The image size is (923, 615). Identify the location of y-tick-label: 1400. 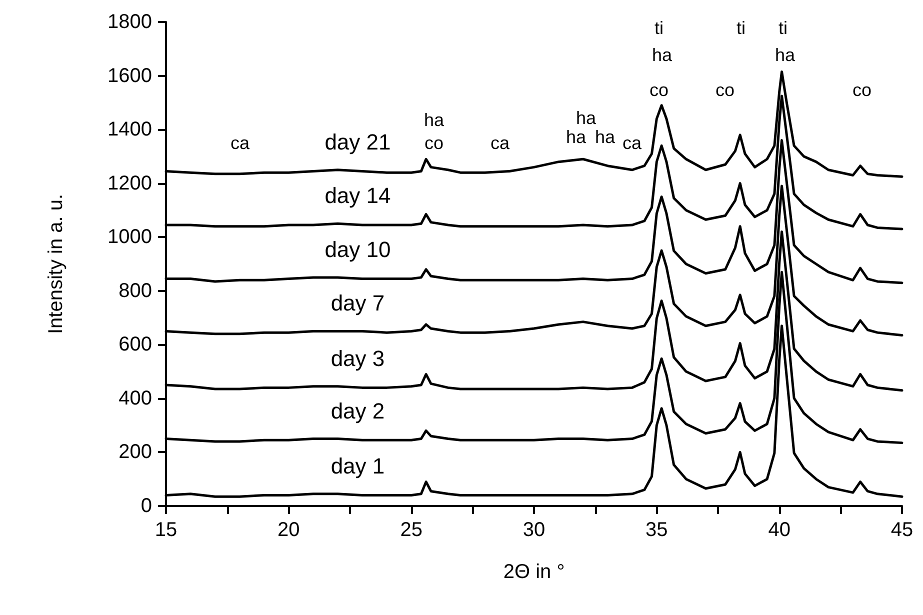
(130, 129).